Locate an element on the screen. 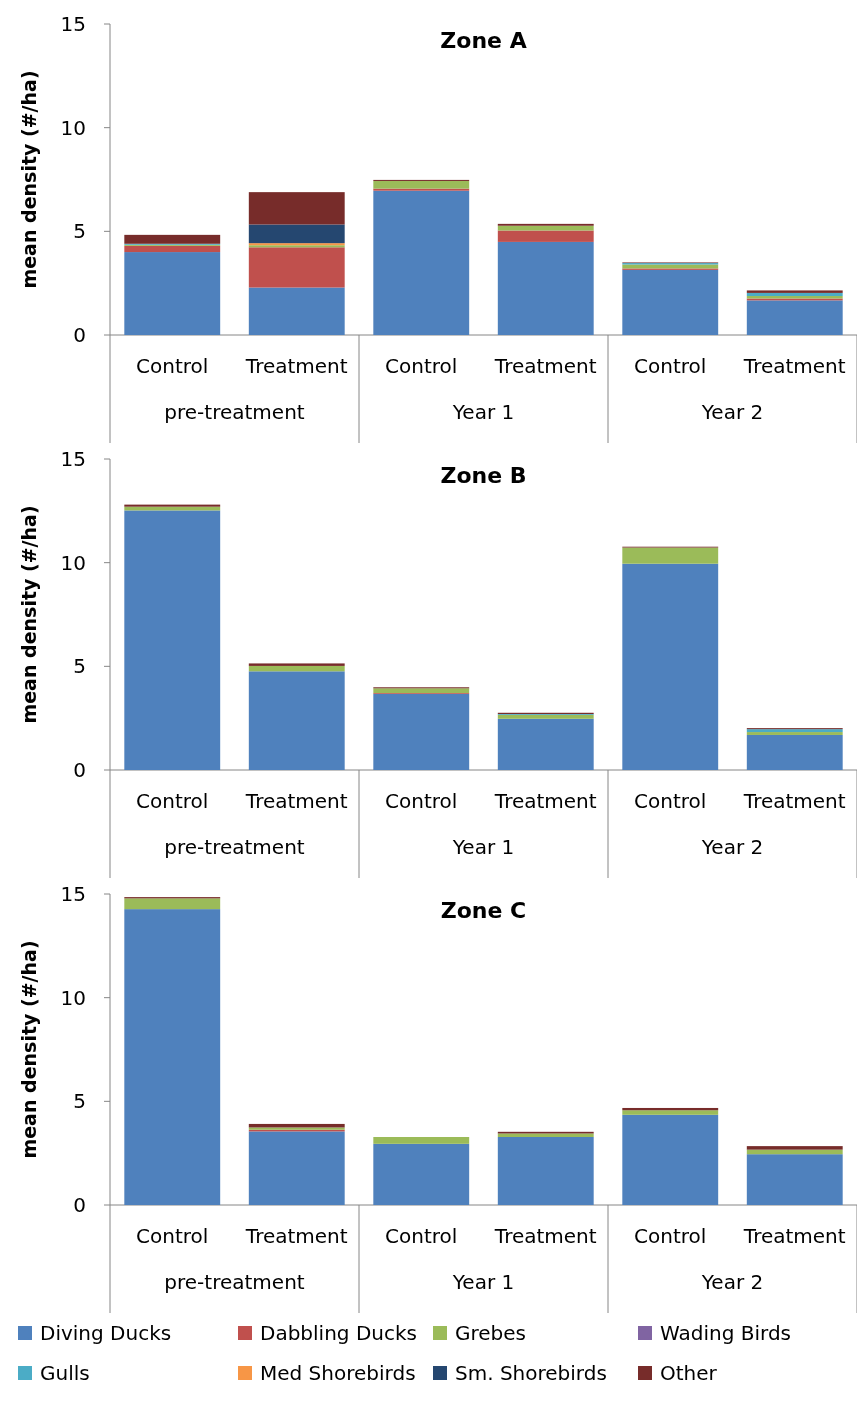  chart-title: Zone B is located at coordinates (483, 475).